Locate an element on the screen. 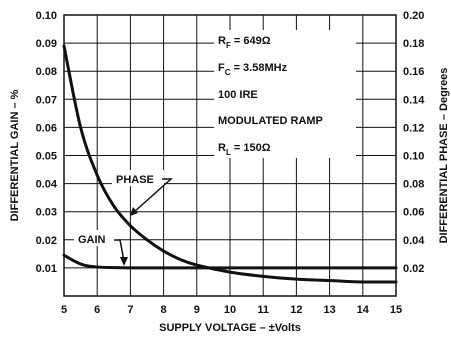  x-tick-label: 6 is located at coordinates (97, 310).